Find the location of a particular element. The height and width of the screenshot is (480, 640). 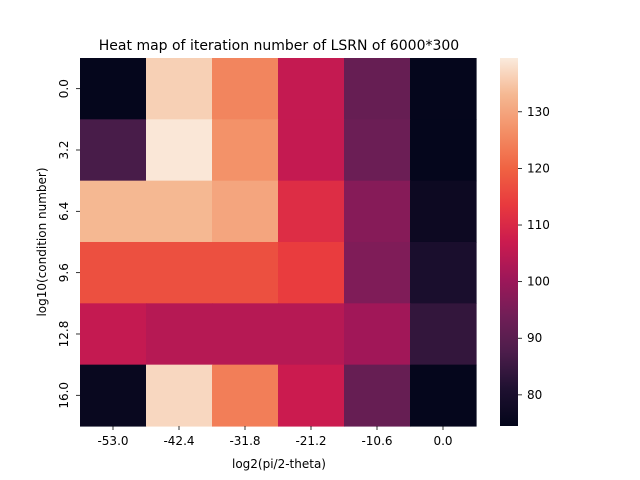

x-tick-label: -53.0 is located at coordinates (112, 441).